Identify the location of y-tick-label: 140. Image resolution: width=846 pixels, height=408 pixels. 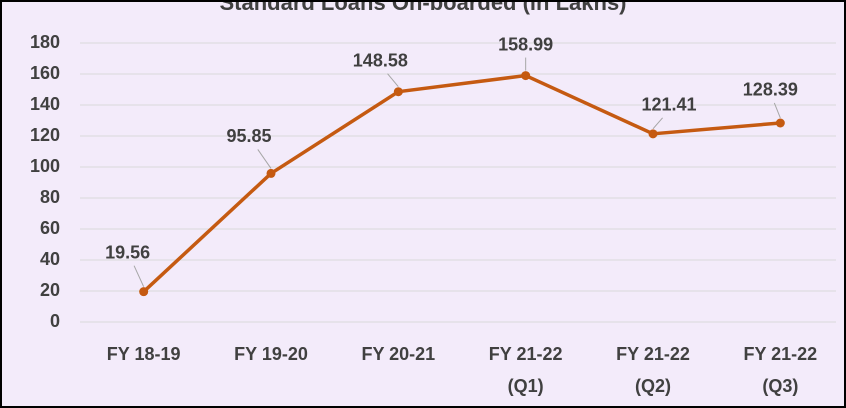
(45, 104).